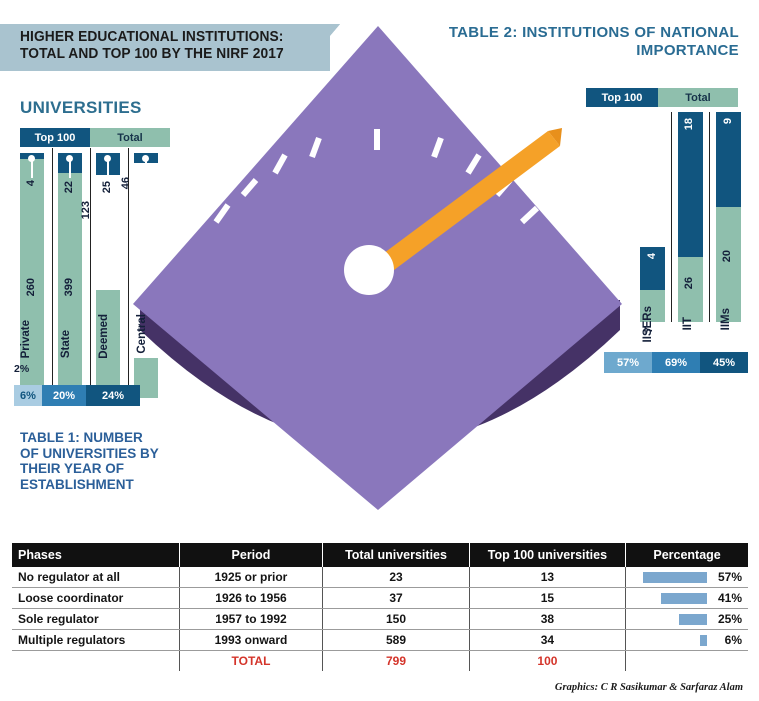 Image resolution: width=759 pixels, height=701 pixels. What do you see at coordinates (688, 324) in the screenshot?
I see `table2-category-iit: IIT` at bounding box center [688, 324].